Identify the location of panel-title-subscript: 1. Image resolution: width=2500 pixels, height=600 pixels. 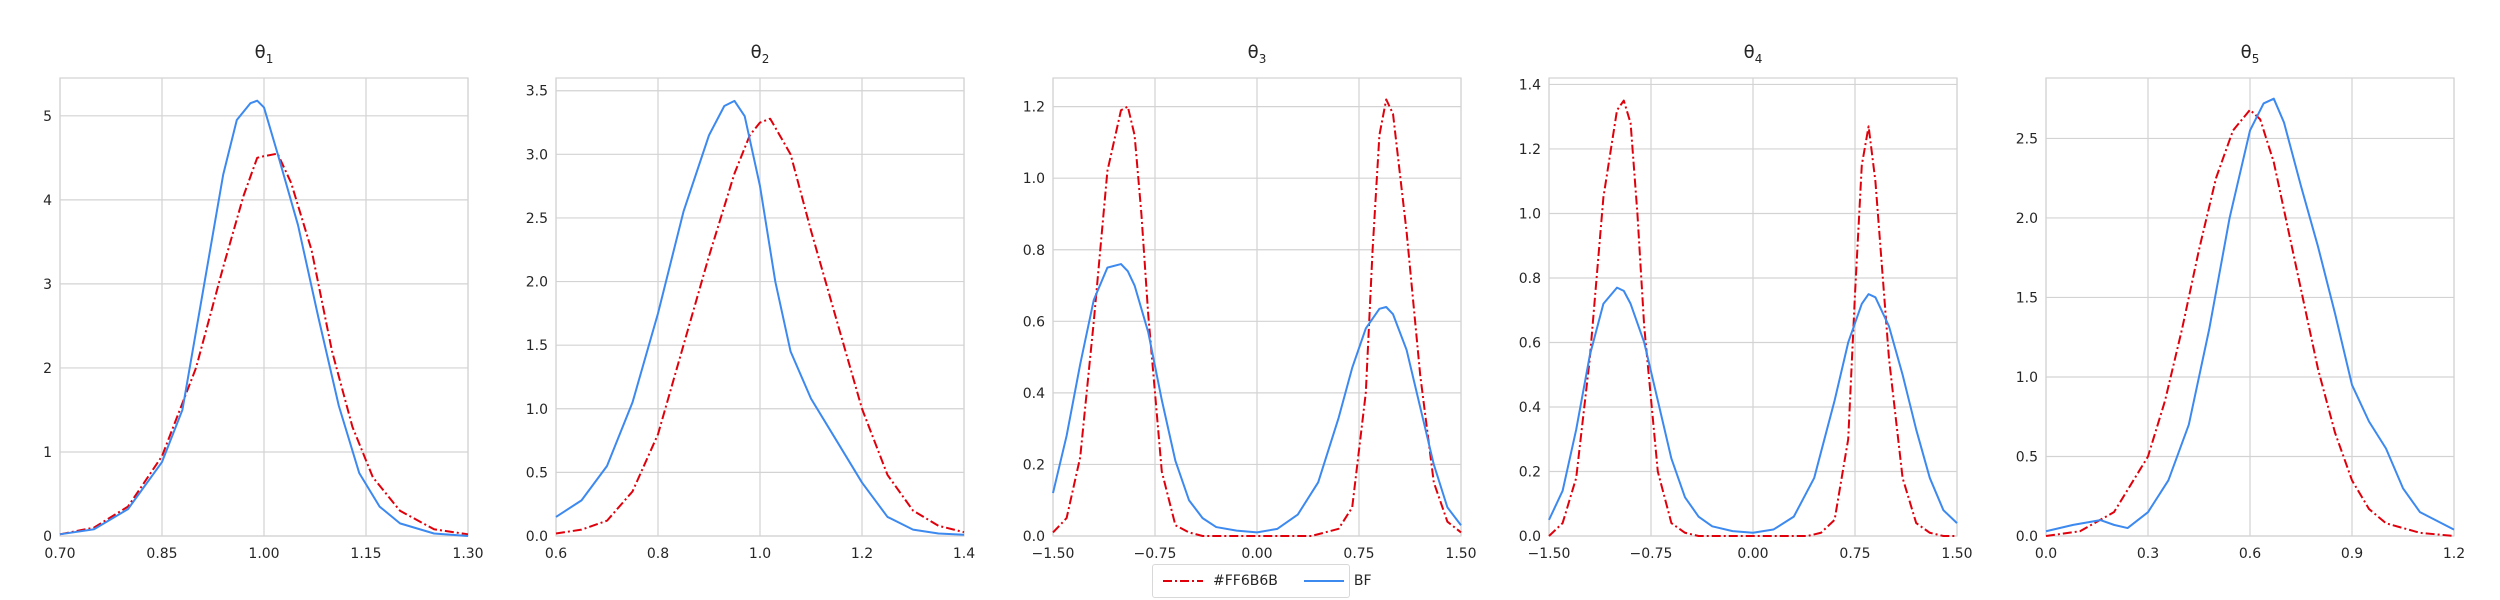
(270, 59).